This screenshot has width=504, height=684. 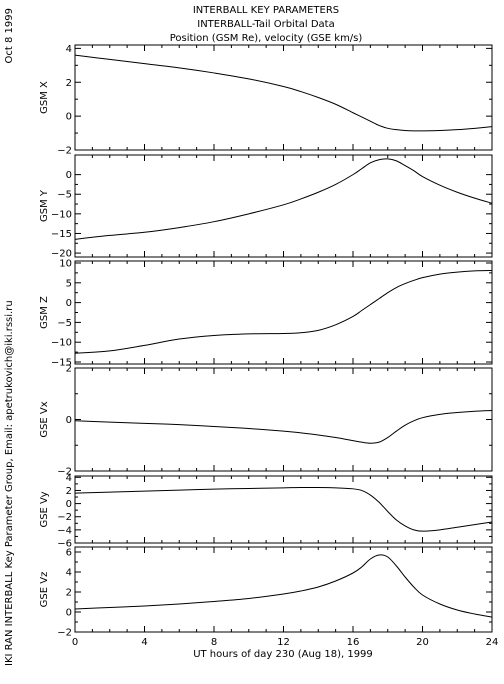 What do you see at coordinates (44, 205) in the screenshot?
I see `y-axis-label: GSM Y` at bounding box center [44, 205].